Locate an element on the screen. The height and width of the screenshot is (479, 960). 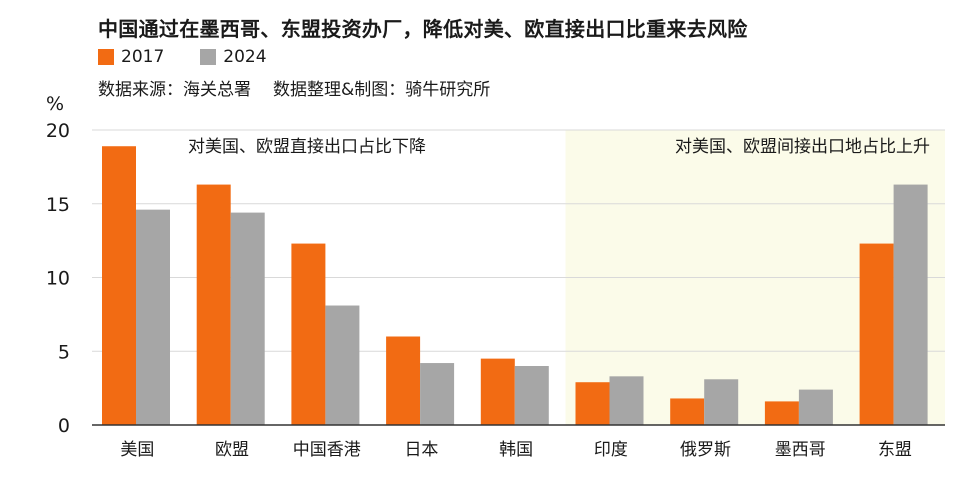
legend-swatch-2017 is located at coordinates (106, 57).